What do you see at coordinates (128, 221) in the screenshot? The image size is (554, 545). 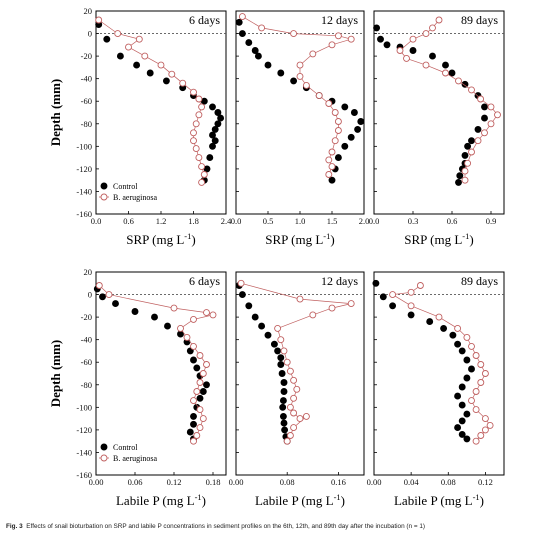 I see `x-tick-label: 0.6` at bounding box center [128, 221].